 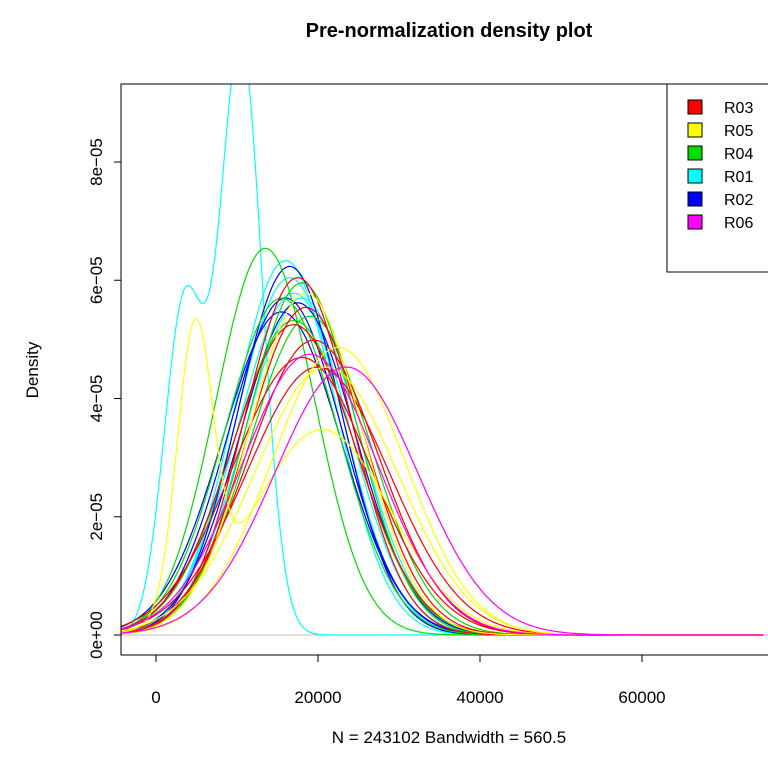 I want to click on legend-swatch-r06, so click(x=695, y=222).